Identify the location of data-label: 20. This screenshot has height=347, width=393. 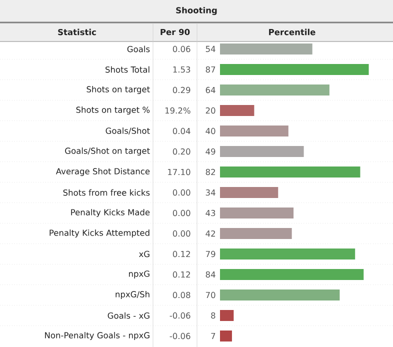
(211, 110).